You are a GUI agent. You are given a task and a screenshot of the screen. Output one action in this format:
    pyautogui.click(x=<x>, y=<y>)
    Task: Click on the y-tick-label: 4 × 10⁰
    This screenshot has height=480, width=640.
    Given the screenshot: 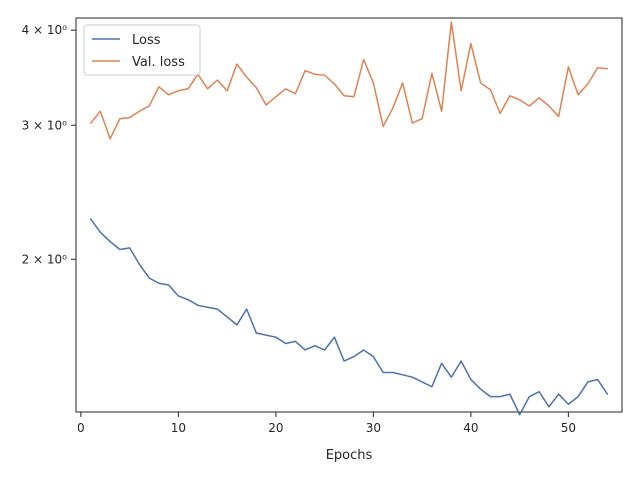 What is the action you would take?
    pyautogui.click(x=45, y=30)
    